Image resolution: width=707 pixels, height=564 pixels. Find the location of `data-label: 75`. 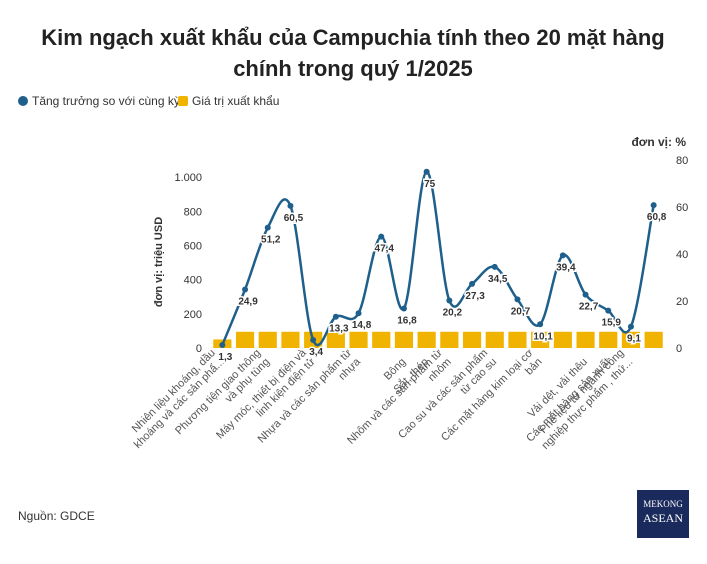

data-label: 75 is located at coordinates (430, 184).